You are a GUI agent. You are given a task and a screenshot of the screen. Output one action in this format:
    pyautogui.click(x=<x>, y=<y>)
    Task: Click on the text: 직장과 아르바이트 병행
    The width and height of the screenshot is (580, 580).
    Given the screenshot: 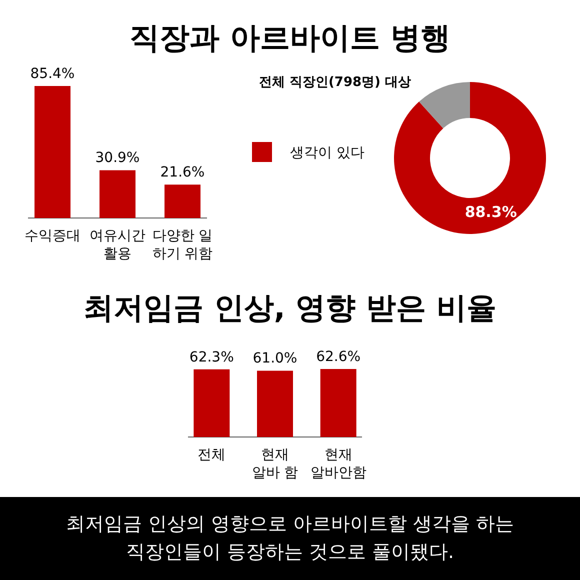 What is the action you would take?
    pyautogui.click(x=290, y=38)
    